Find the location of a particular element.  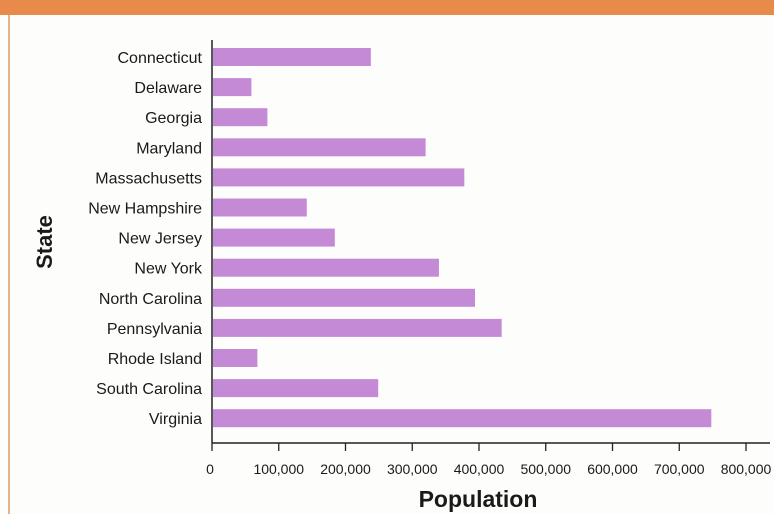

x-tick-label: 800,000 is located at coordinates (746, 469).